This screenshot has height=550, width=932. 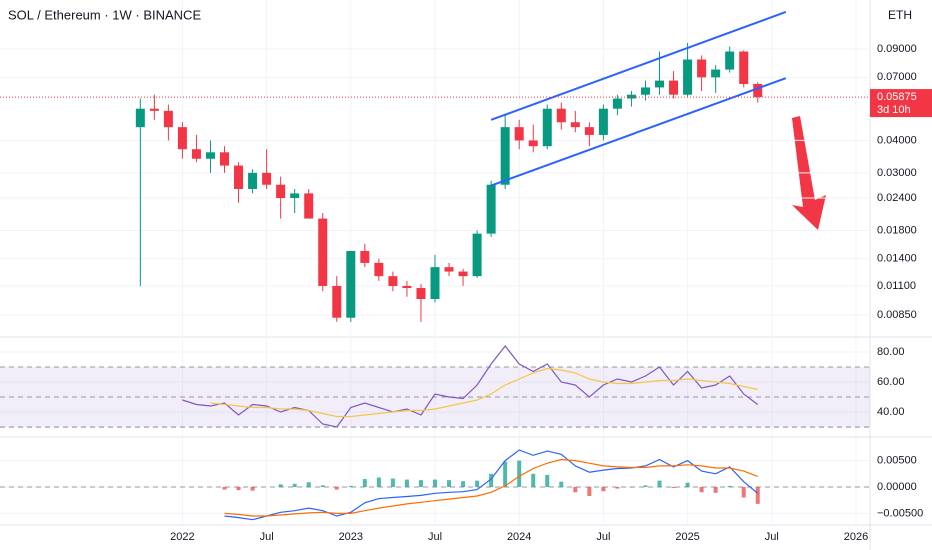 What do you see at coordinates (894, 110) in the screenshot?
I see `countdown-label: 3d 10h` at bounding box center [894, 110].